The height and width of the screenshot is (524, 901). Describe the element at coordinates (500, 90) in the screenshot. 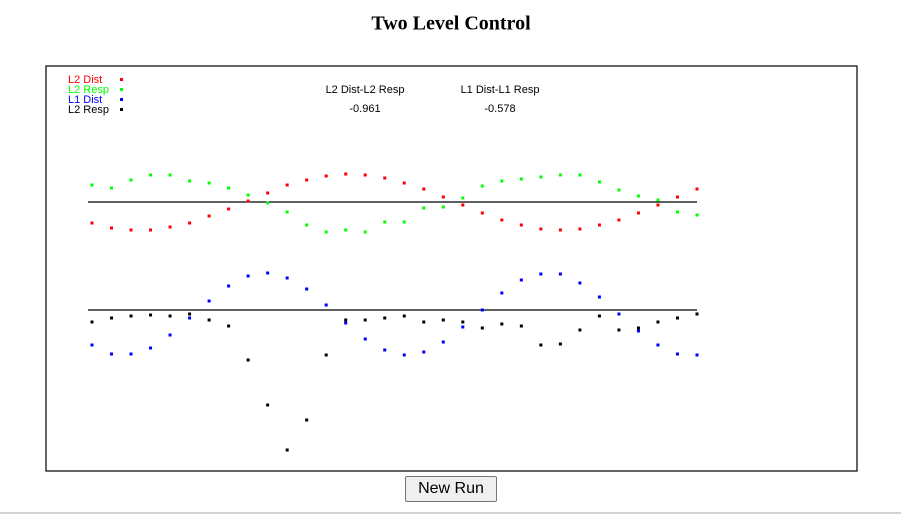

I see `correlation-label: L1 Dist-L1 Resp` at that location.